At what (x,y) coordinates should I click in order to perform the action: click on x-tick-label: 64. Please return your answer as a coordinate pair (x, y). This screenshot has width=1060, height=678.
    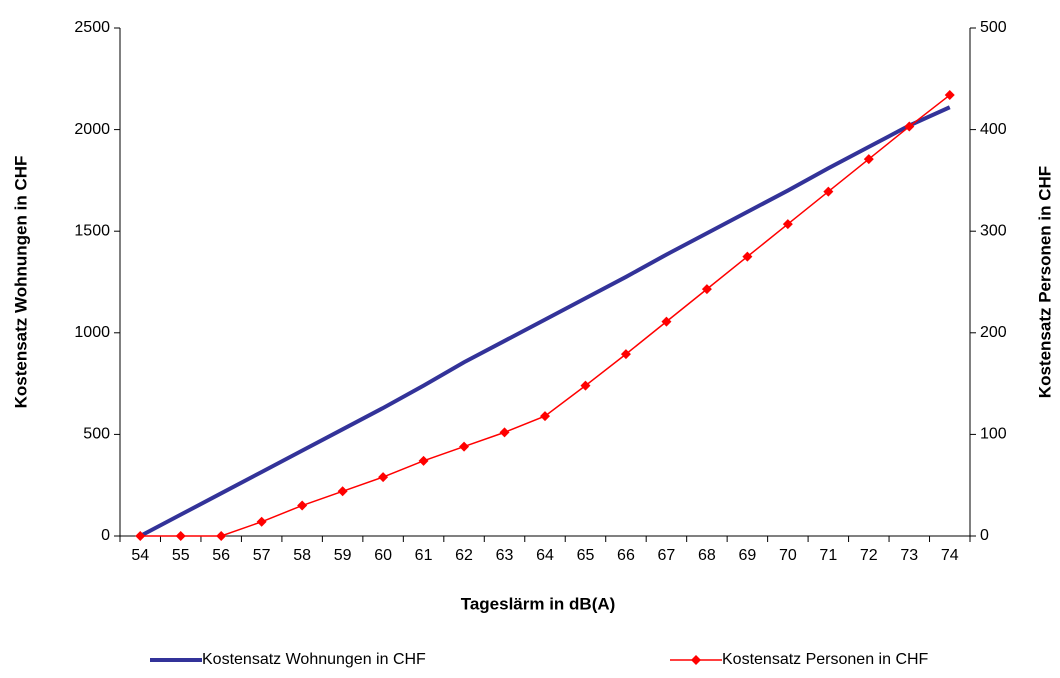
    Looking at the image, I should click on (545, 555).